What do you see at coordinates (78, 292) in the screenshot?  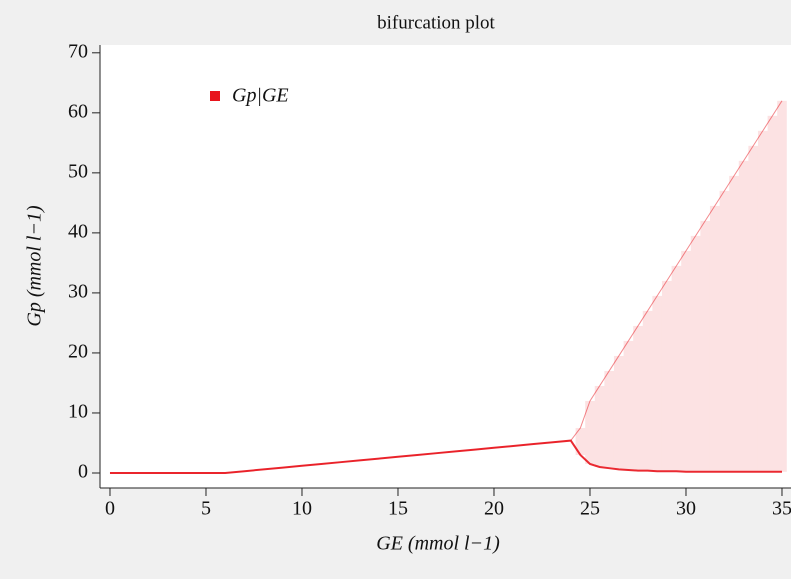 I see `y-tick-label: 30` at bounding box center [78, 292].